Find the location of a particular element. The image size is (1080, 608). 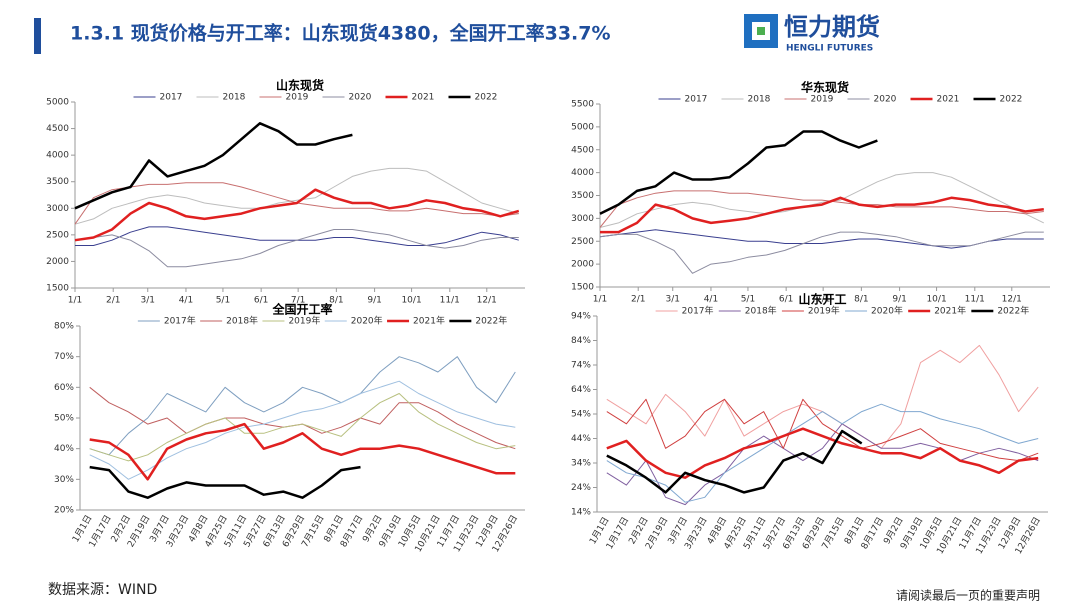

legend-label: 2020 is located at coordinates (360, 98).